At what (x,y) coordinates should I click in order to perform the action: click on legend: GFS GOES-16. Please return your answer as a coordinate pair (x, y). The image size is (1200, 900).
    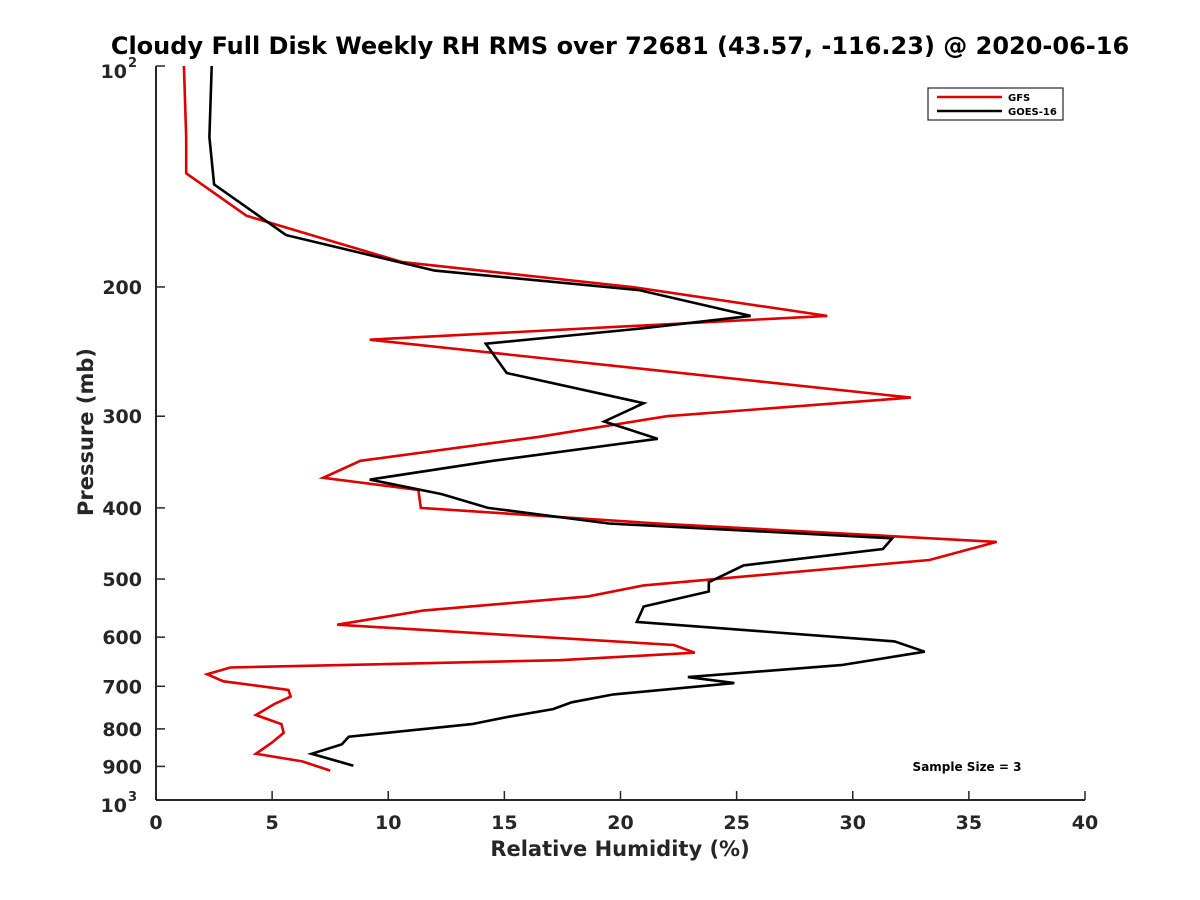
    Looking at the image, I should click on (995, 104).